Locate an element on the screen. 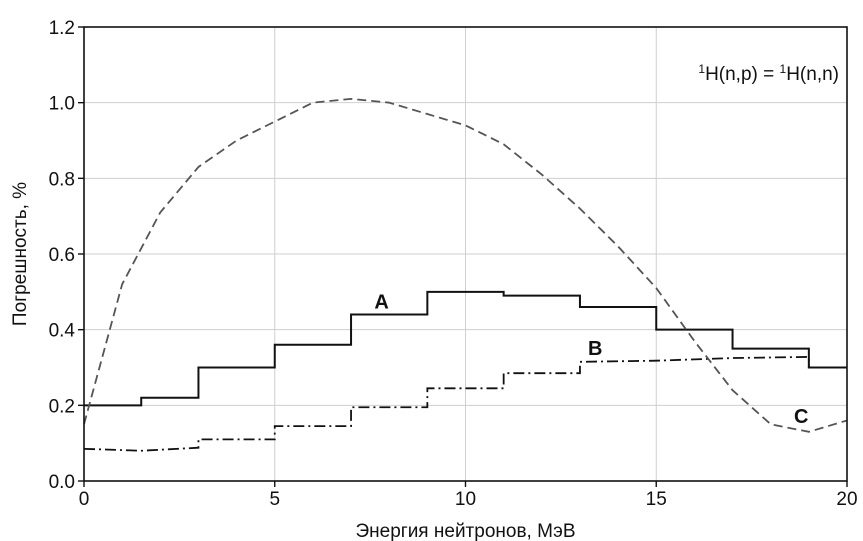 This screenshot has height=541, width=863. annotation-part-1: H(n,p) = is located at coordinates (742, 74).